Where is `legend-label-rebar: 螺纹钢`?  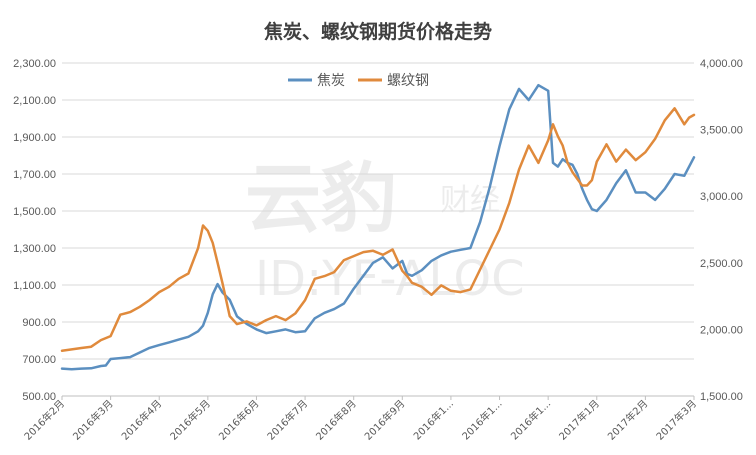 legend-label-rebar: 螺纹钢 is located at coordinates (408, 81).